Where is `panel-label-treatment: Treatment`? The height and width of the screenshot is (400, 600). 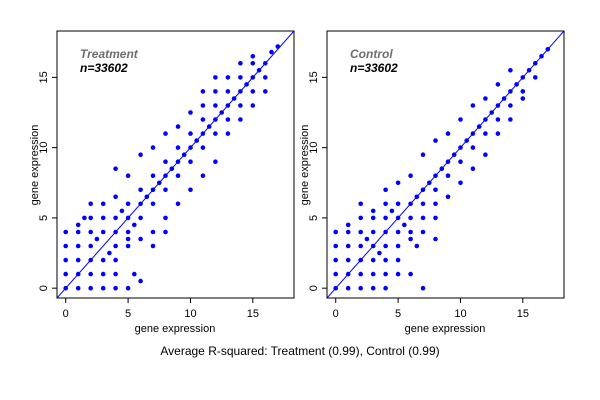 panel-label-treatment: Treatment is located at coordinates (109, 54).